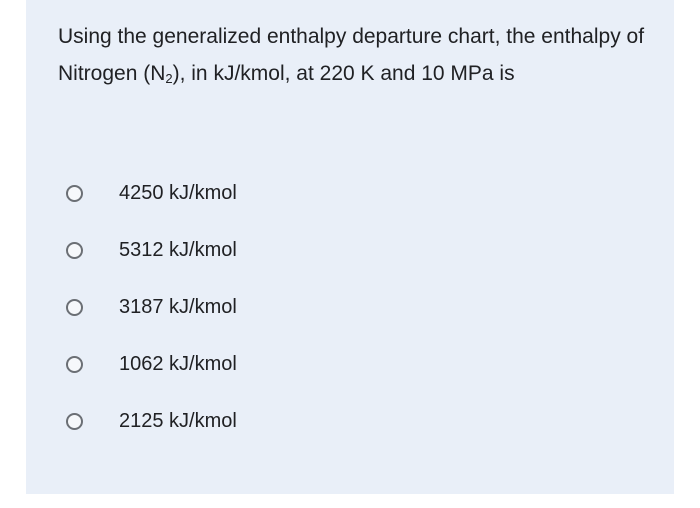 This screenshot has width=700, height=508. Describe the element at coordinates (343, 73) in the screenshot. I see `question-text-part-2: ), in kJ/kmol, at 220 K and 10 MPa is` at that location.